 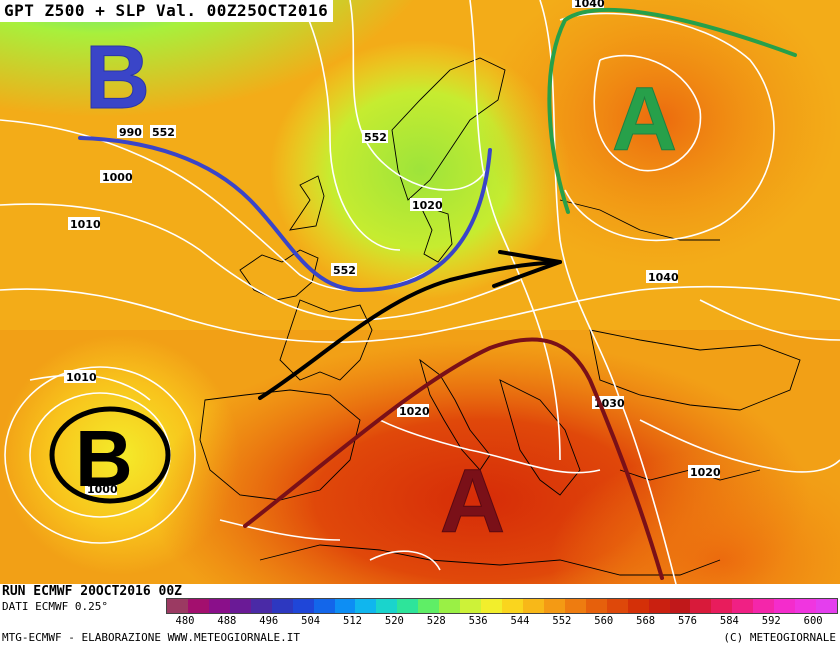 I want to click on low-pressure-letter-circled: B, so click(x=104, y=458).